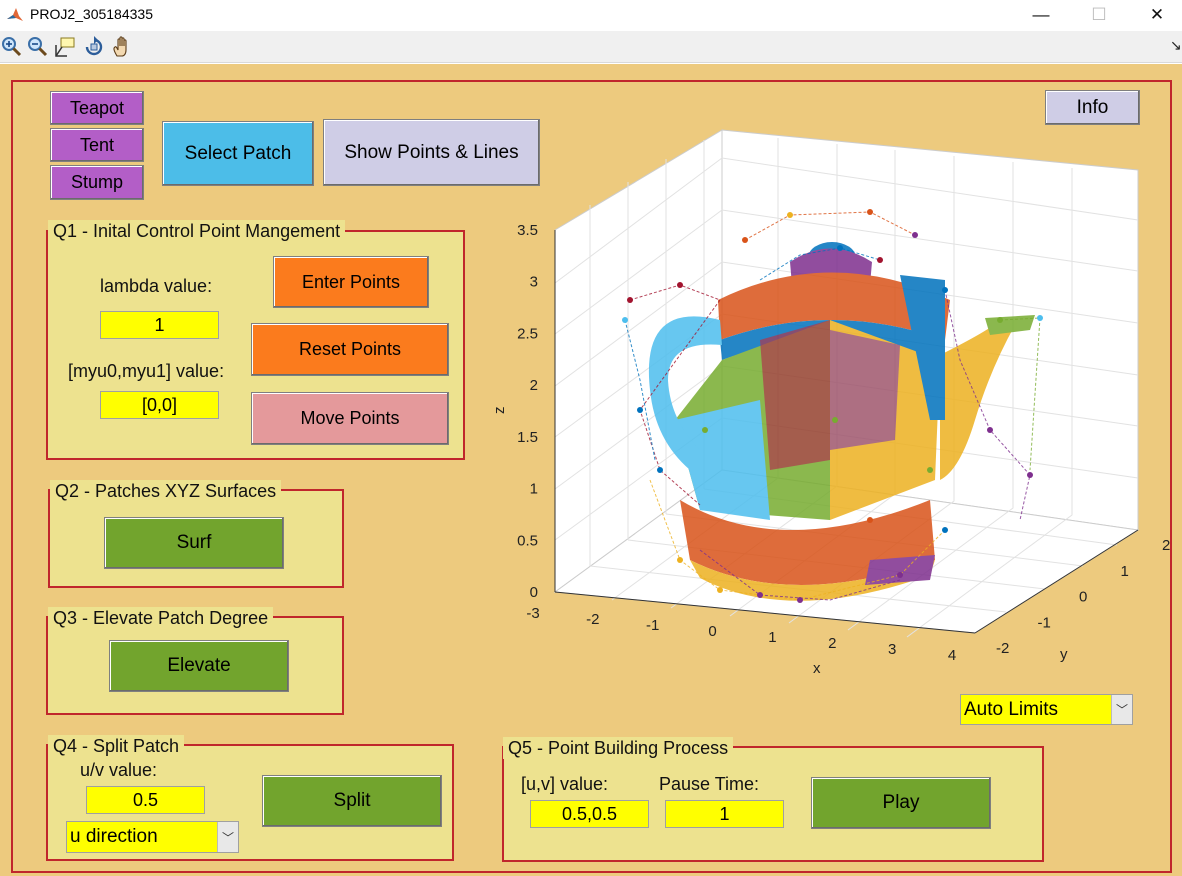 The image size is (1182, 876). I want to click on pause-time-input: 1, so click(724, 814).